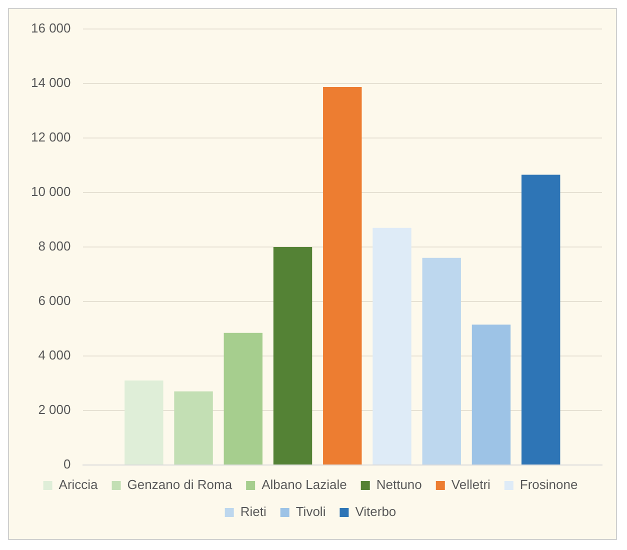 This screenshot has height=550, width=627. Describe the element at coordinates (78, 484) in the screenshot. I see `legend-label: Ariccia` at that location.